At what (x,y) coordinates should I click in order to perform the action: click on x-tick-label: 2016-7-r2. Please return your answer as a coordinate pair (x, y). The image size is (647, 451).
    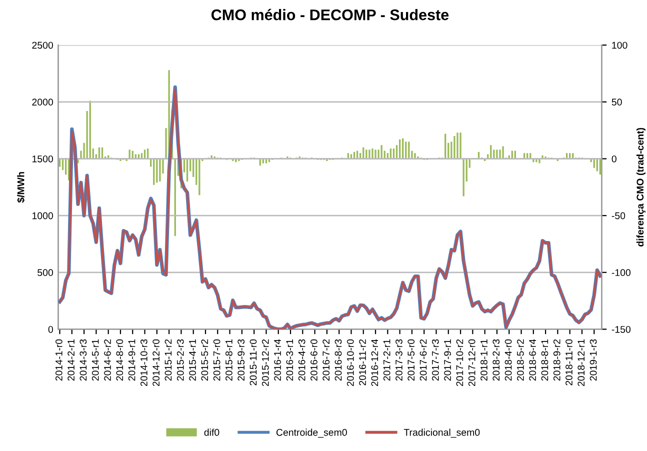
    Looking at the image, I should click on (326, 360).